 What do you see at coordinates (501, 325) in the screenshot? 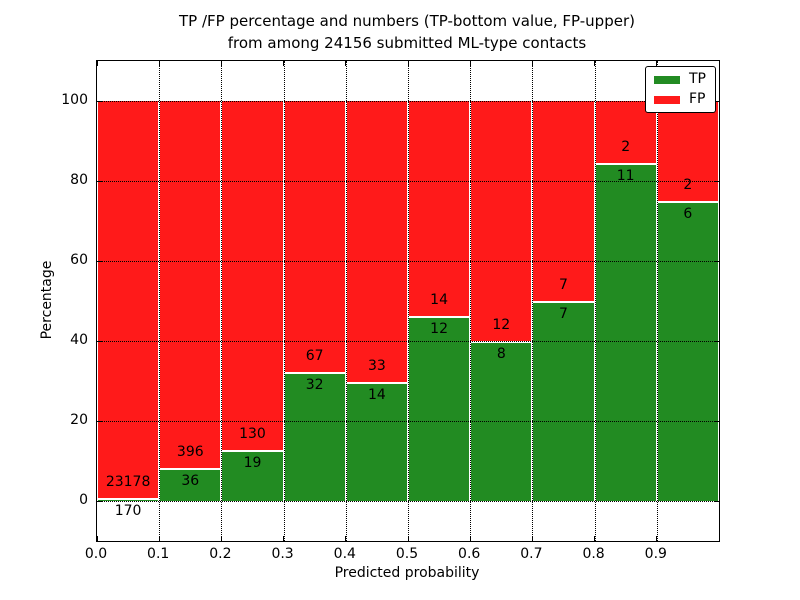
I see `fp-count-label: 12` at bounding box center [501, 325].